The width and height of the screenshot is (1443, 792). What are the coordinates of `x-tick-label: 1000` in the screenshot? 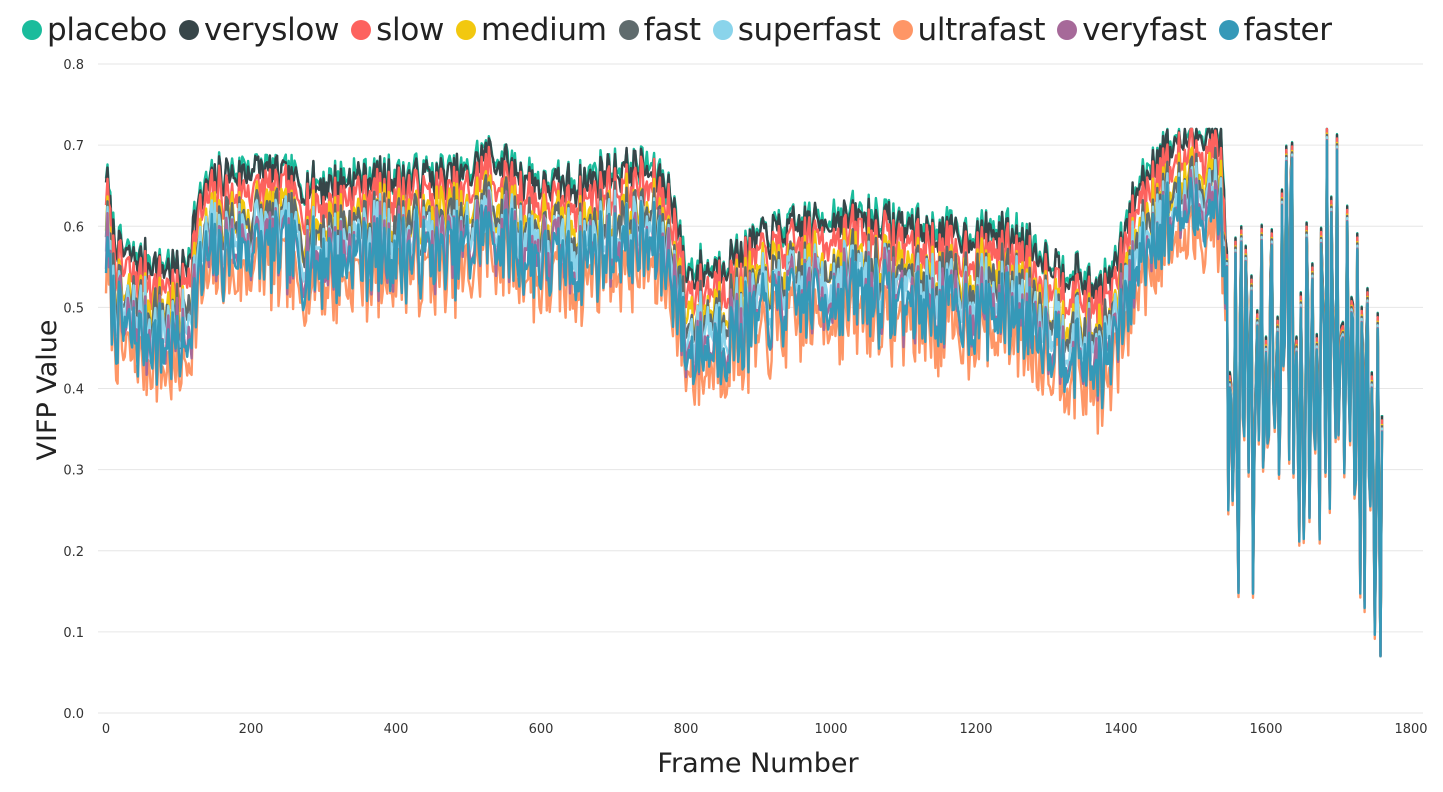 It's located at (830, 729).